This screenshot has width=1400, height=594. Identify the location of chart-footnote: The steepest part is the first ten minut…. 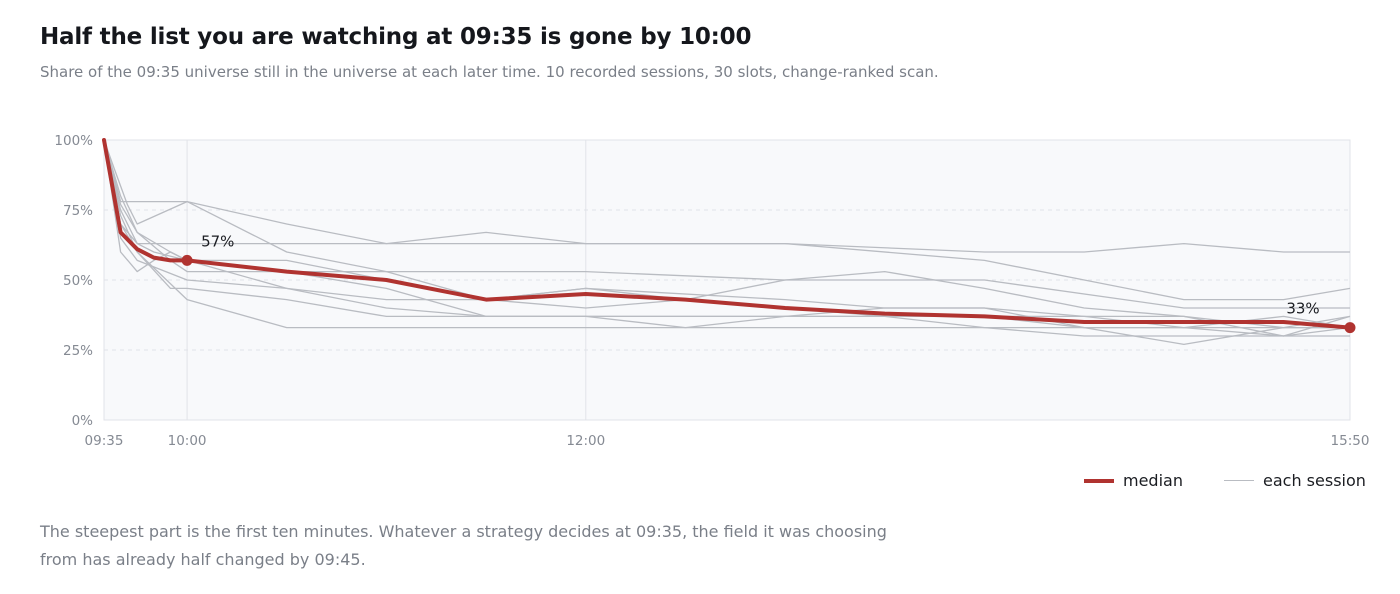
(463, 545).